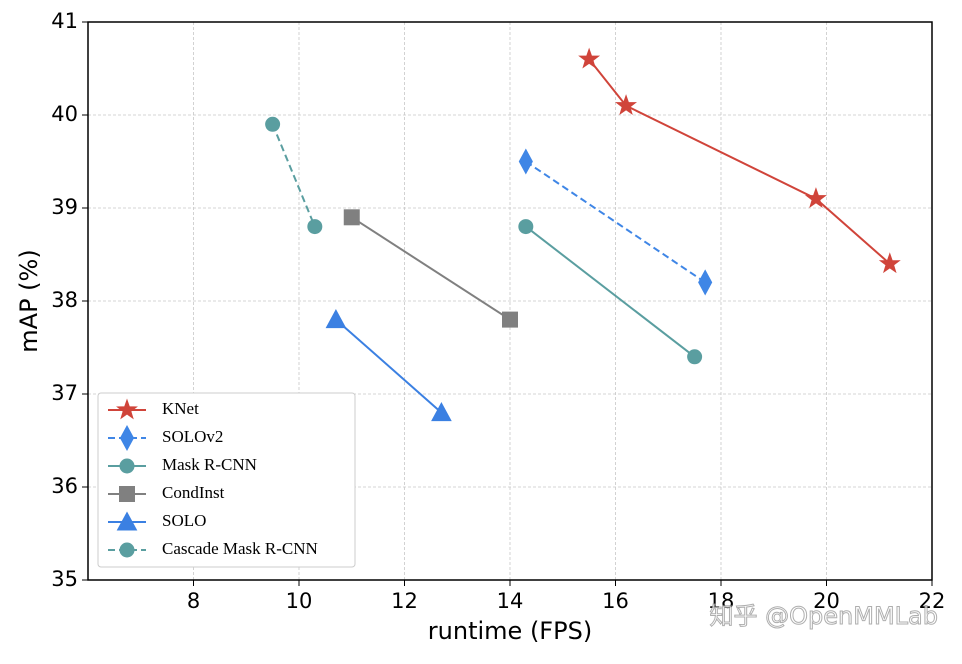  What do you see at coordinates (64, 207) in the screenshot?
I see `y-tick-label: 39` at bounding box center [64, 207].